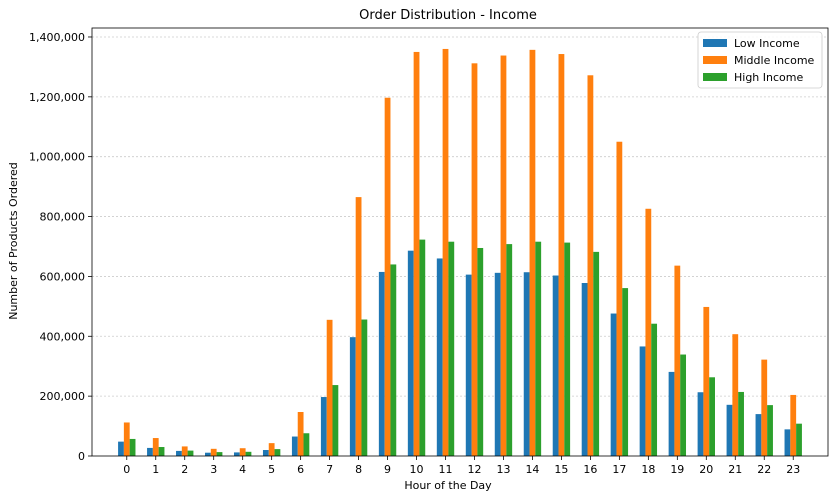 The height and width of the screenshot is (500, 839). Describe the element at coordinates (63, 336) in the screenshot. I see `y-tick-label: 400,000` at that location.